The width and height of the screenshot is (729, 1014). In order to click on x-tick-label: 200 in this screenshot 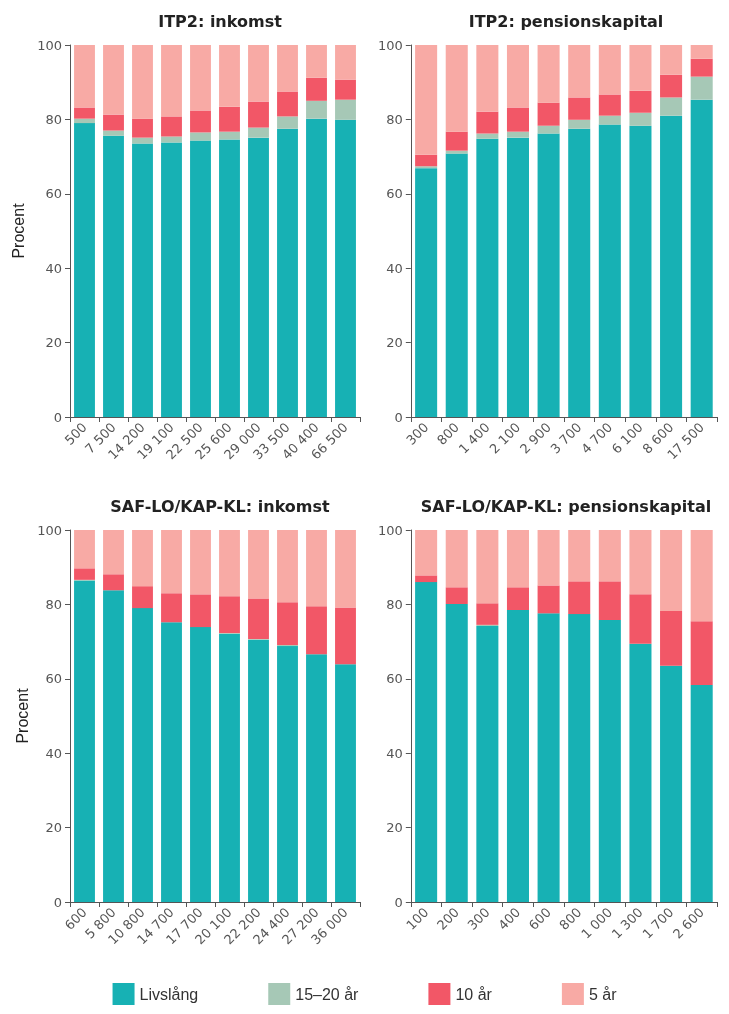, I will do `click(448, 918)`.